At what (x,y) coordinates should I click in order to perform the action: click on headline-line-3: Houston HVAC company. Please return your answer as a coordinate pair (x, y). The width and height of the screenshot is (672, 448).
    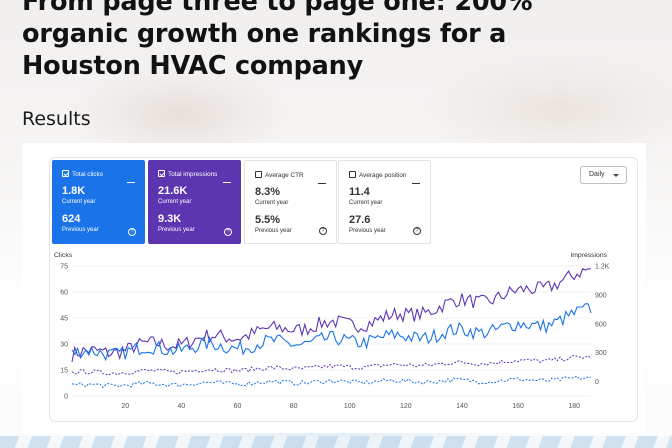
    Looking at the image, I should click on (193, 66).